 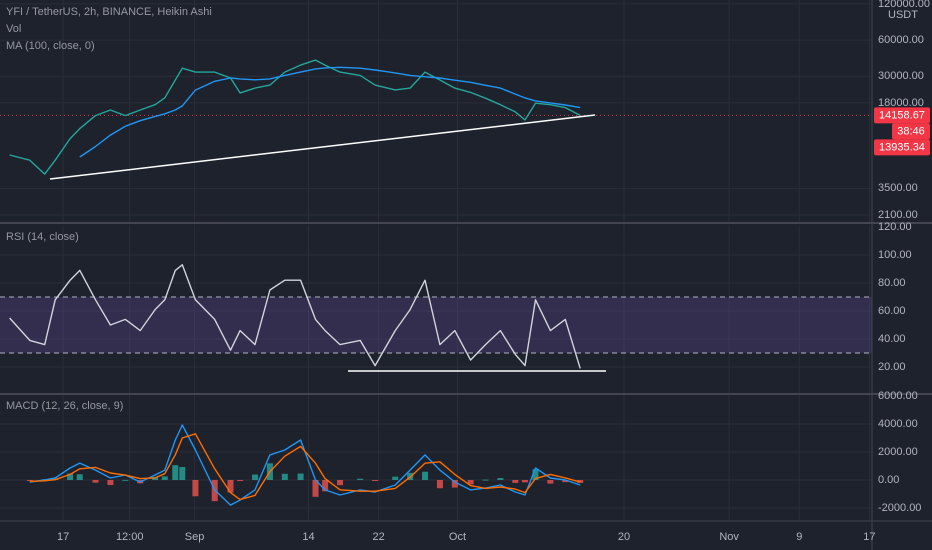 What do you see at coordinates (50, 46) in the screenshot?
I see `ma-label: MA (100, close, 0)` at bounding box center [50, 46].